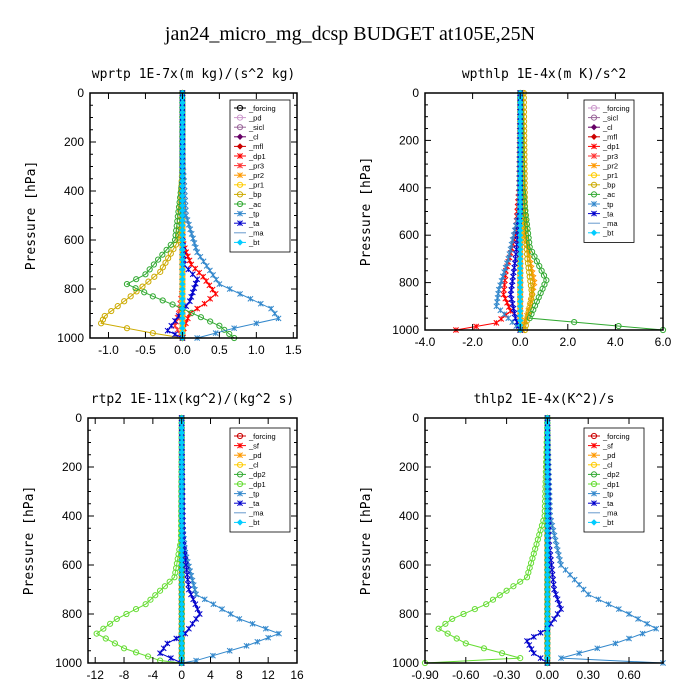  I want to click on legend-label: _dp2, so click(611, 474).